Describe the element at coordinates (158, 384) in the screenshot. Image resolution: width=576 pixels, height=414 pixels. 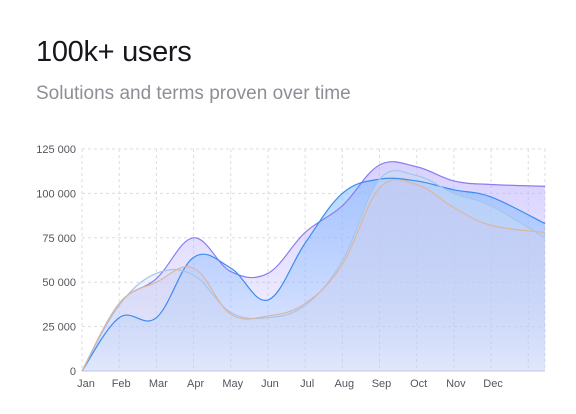
I see `x-tick-label: Mar` at that location.